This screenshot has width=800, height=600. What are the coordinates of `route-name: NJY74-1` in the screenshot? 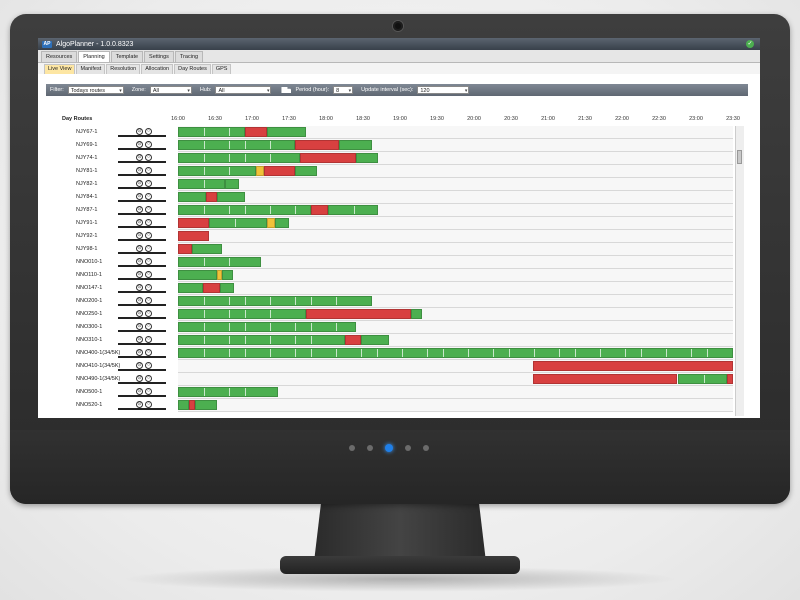 It's located at (87, 158).